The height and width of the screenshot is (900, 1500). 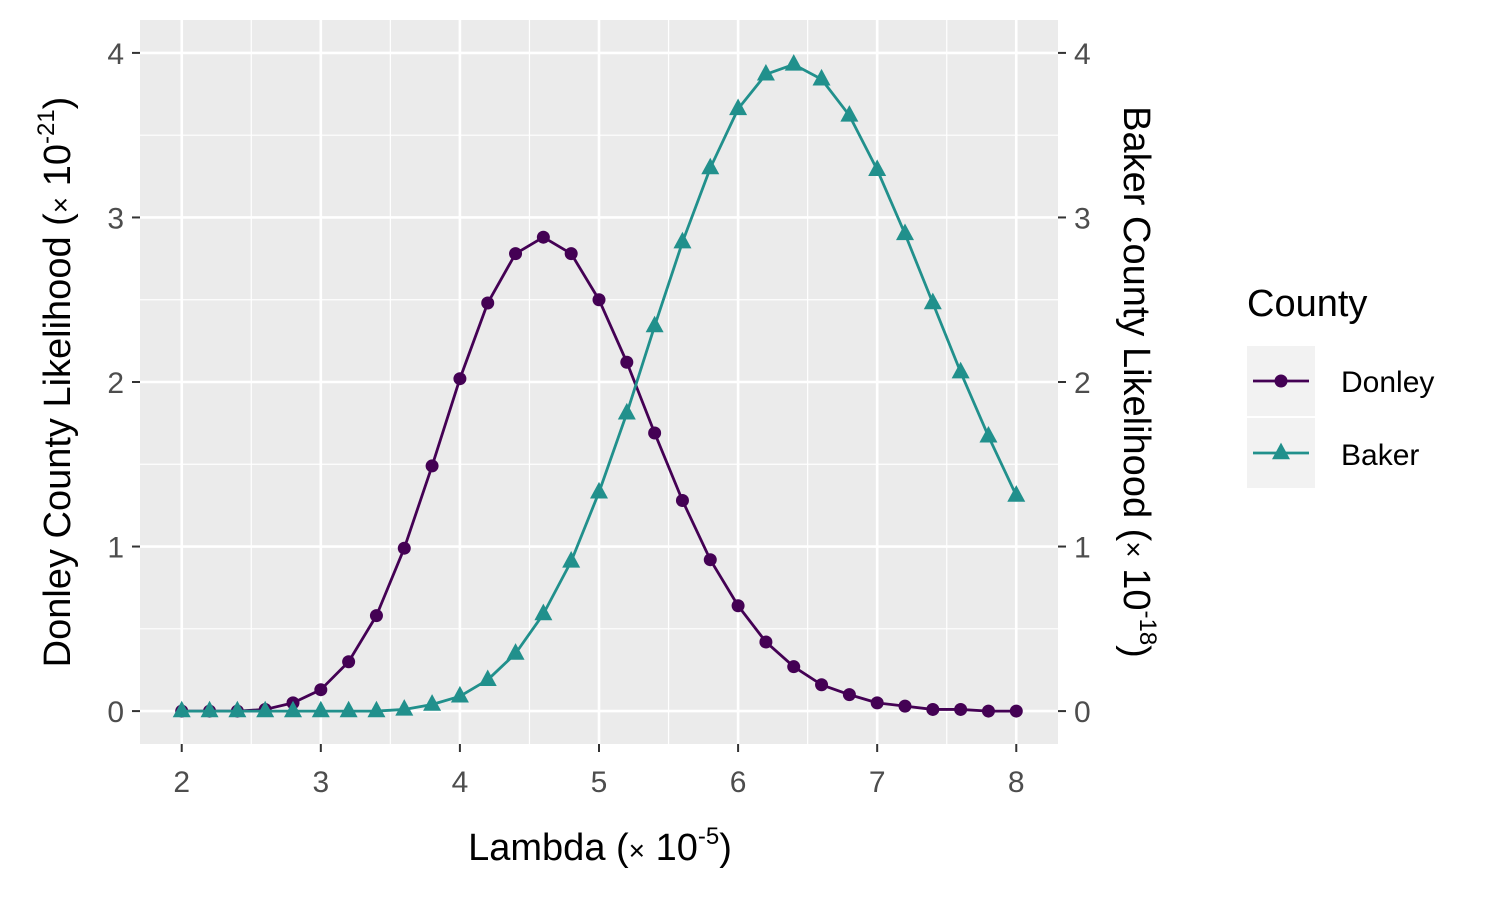 What do you see at coordinates (708, 836) in the screenshot?
I see `x-axis-exponent: -5` at bounding box center [708, 836].